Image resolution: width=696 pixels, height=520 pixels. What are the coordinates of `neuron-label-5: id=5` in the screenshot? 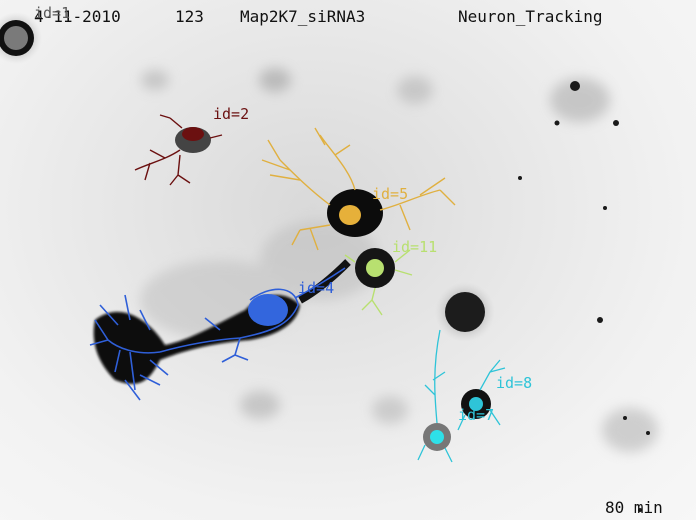 It's located at (390, 194).